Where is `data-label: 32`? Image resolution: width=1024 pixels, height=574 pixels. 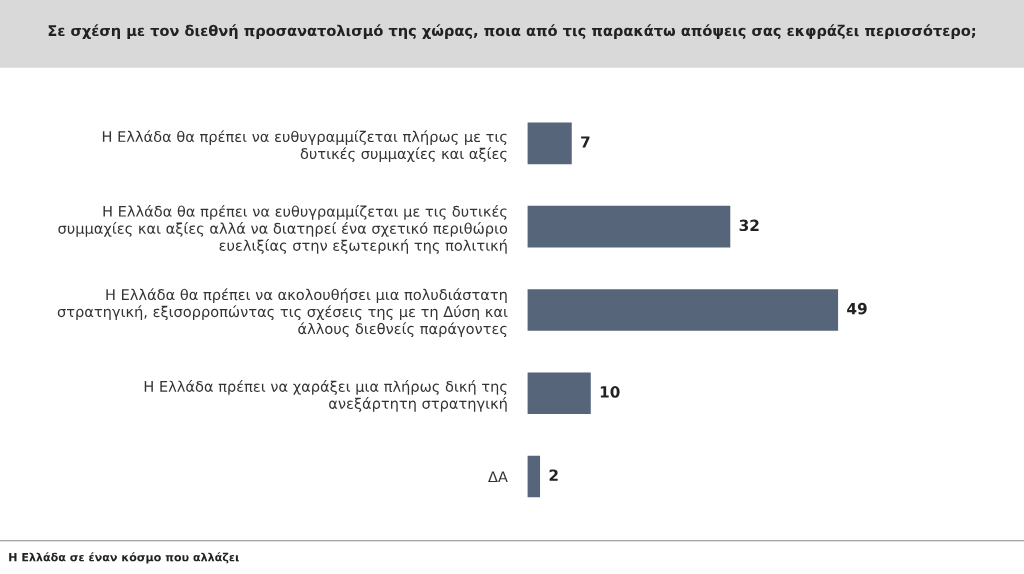 data-label: 32 is located at coordinates (749, 225).